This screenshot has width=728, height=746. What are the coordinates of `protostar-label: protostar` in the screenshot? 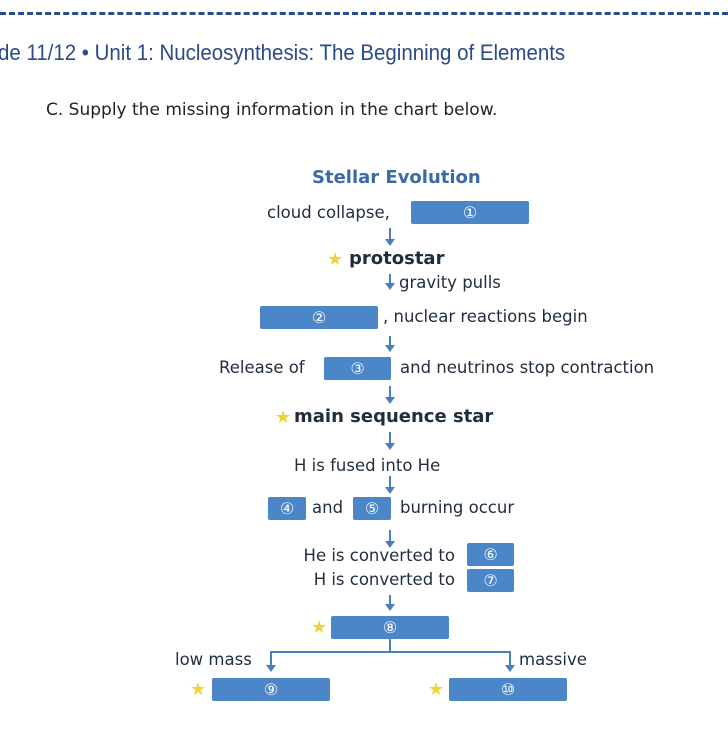 It's located at (397, 258).